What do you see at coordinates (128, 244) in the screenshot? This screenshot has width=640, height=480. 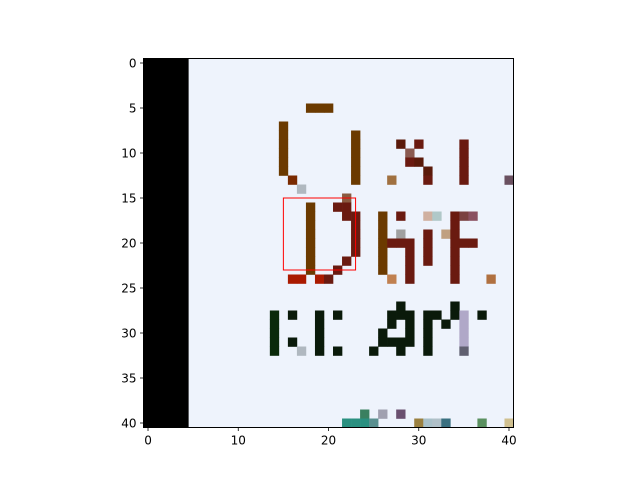 I see `y-tick-label: 20` at bounding box center [128, 244].